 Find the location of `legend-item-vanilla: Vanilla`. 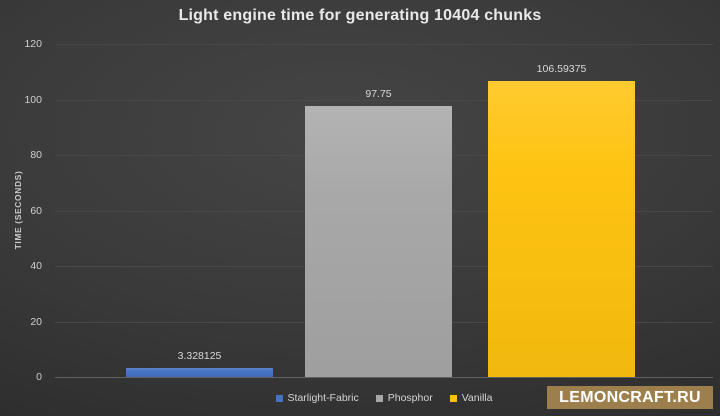

legend-item-vanilla: Vanilla is located at coordinates (471, 398).